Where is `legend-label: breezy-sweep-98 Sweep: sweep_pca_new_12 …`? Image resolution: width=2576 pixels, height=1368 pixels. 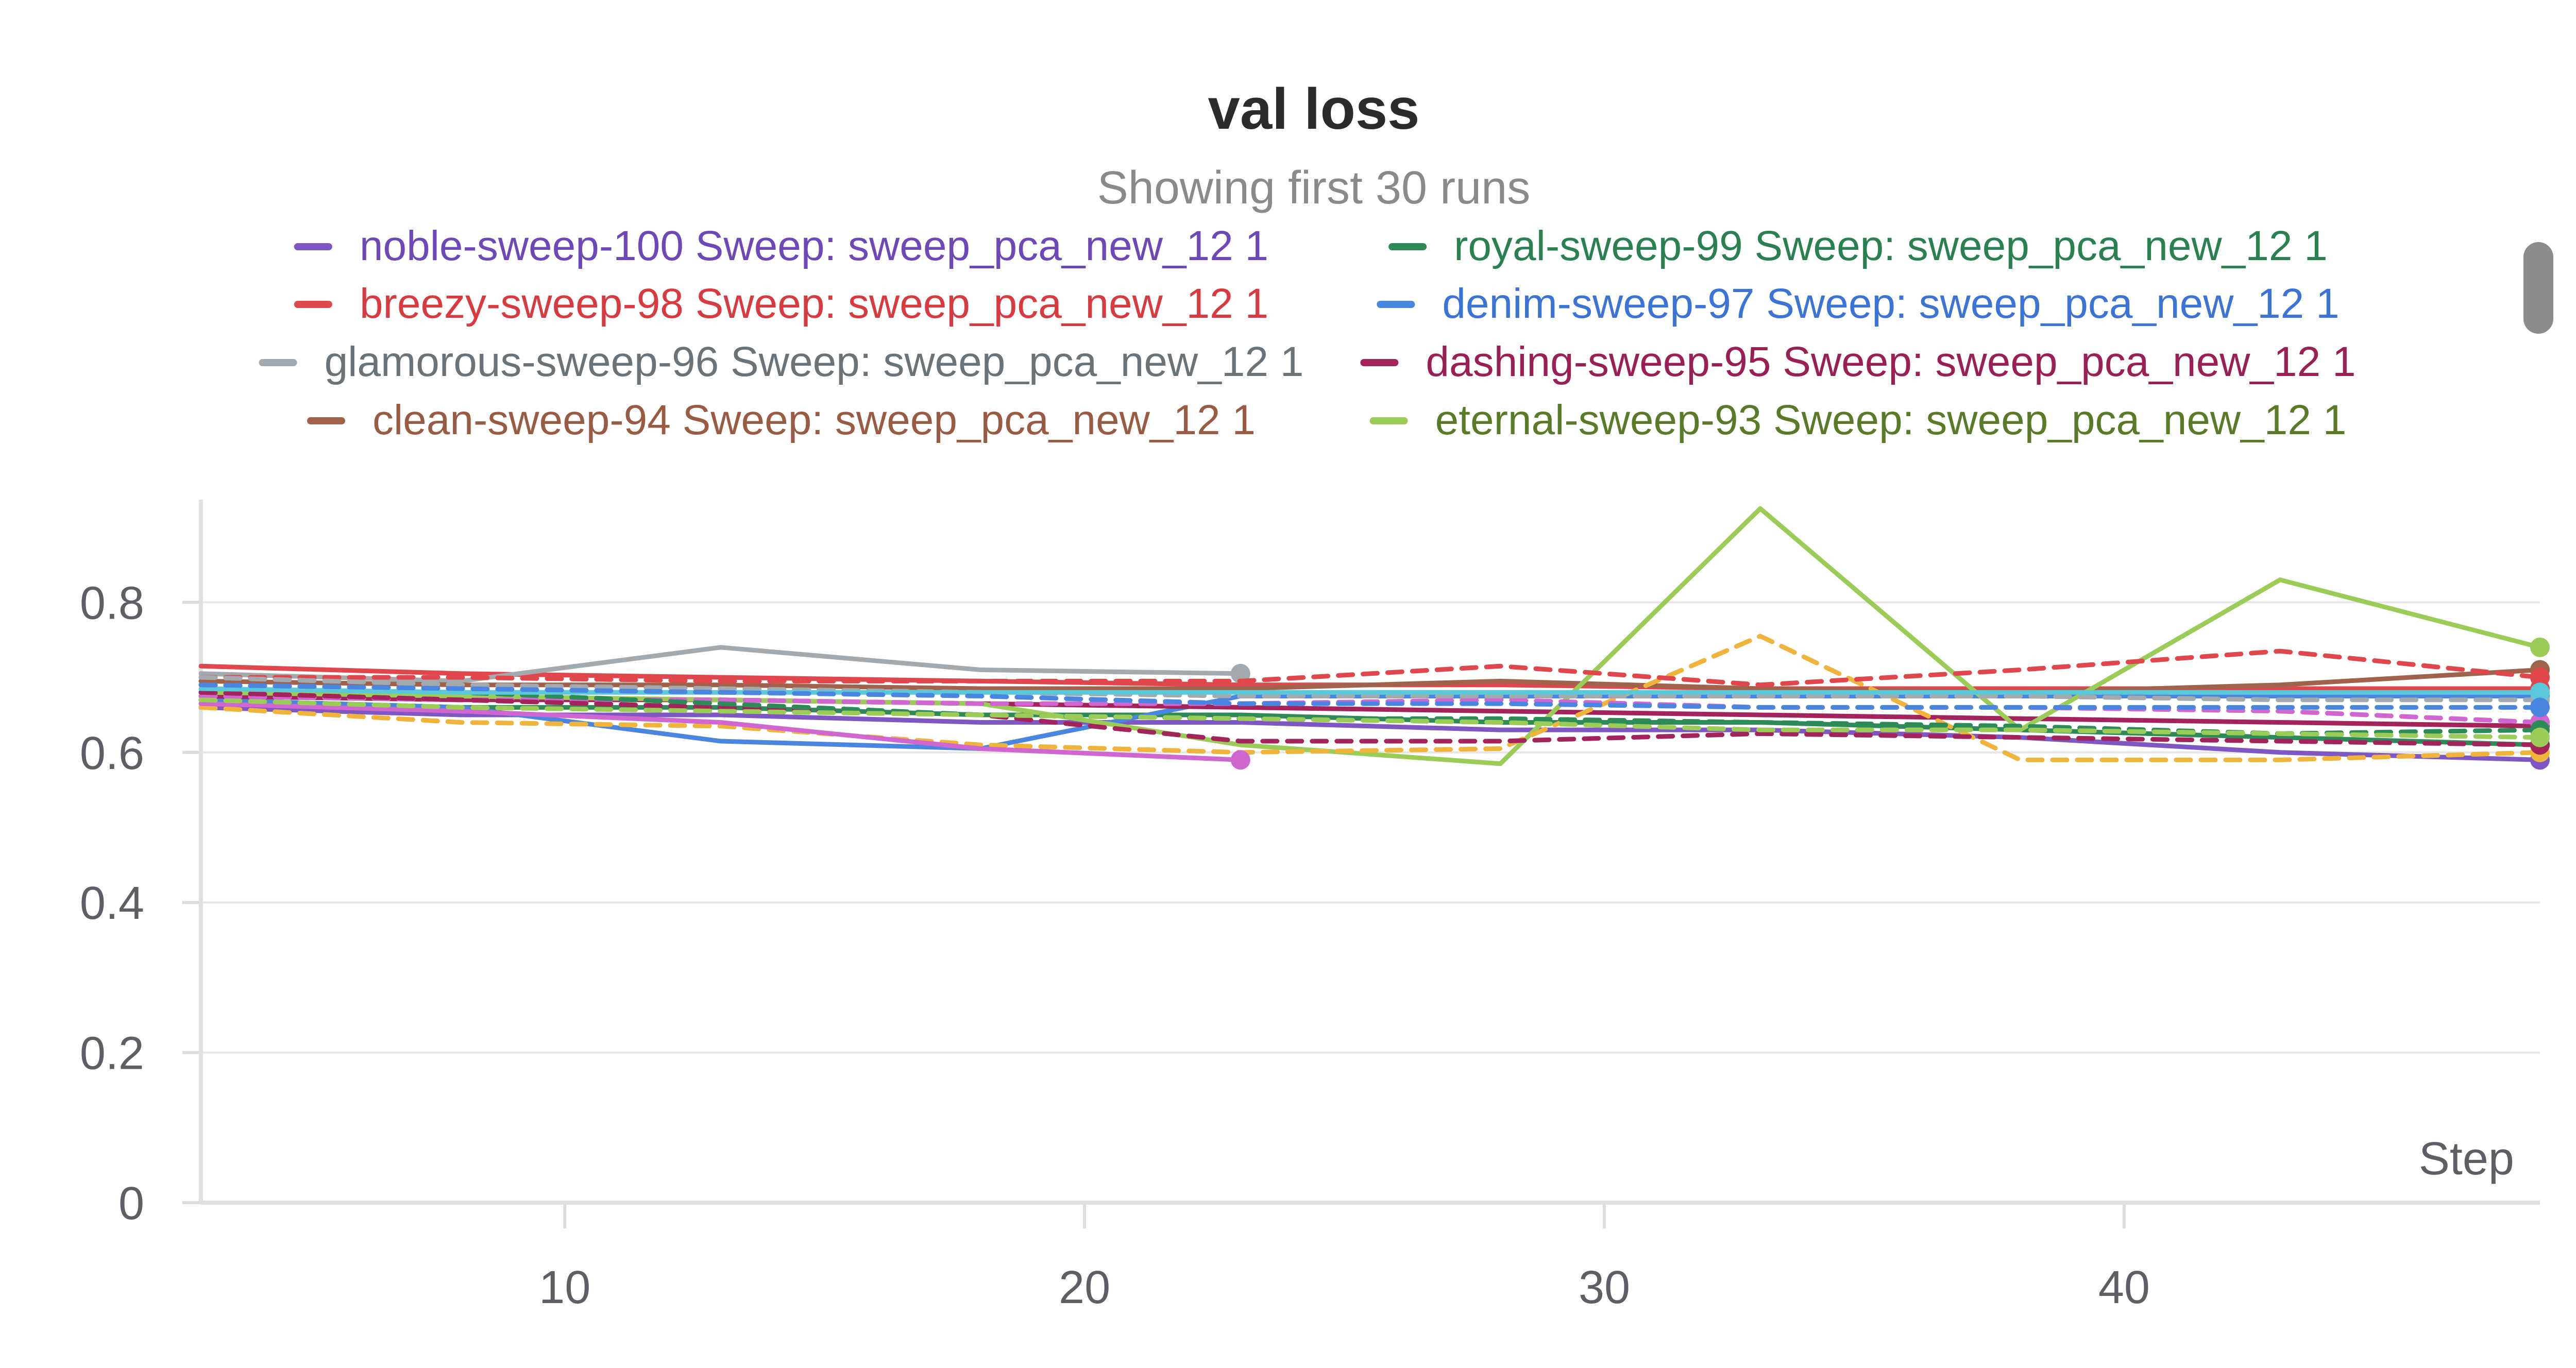 legend-label: breezy-sweep-98 Sweep: sweep_pca_new_12 … is located at coordinates (814, 303).